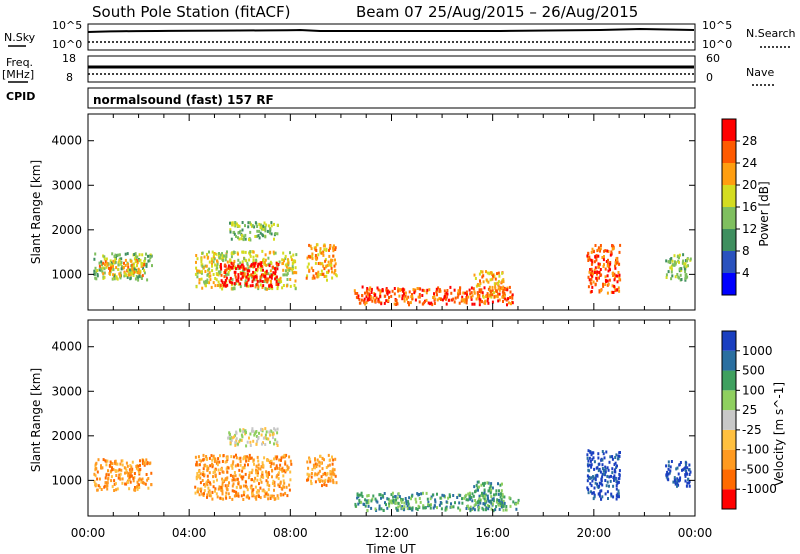  What do you see at coordinates (392, 533) in the screenshot?
I see `time-axis-labels: 00:00 04:00 08:00 12:00 16:00 20:00 00:00` at bounding box center [392, 533].